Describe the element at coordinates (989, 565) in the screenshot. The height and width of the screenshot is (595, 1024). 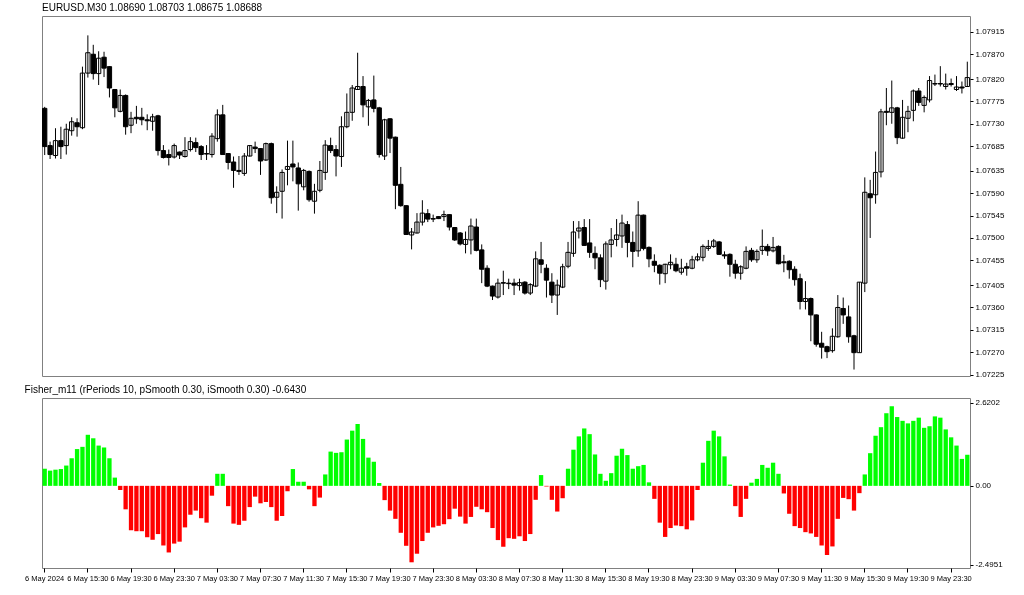
I see `y-tick-label: -2.4951` at that location.